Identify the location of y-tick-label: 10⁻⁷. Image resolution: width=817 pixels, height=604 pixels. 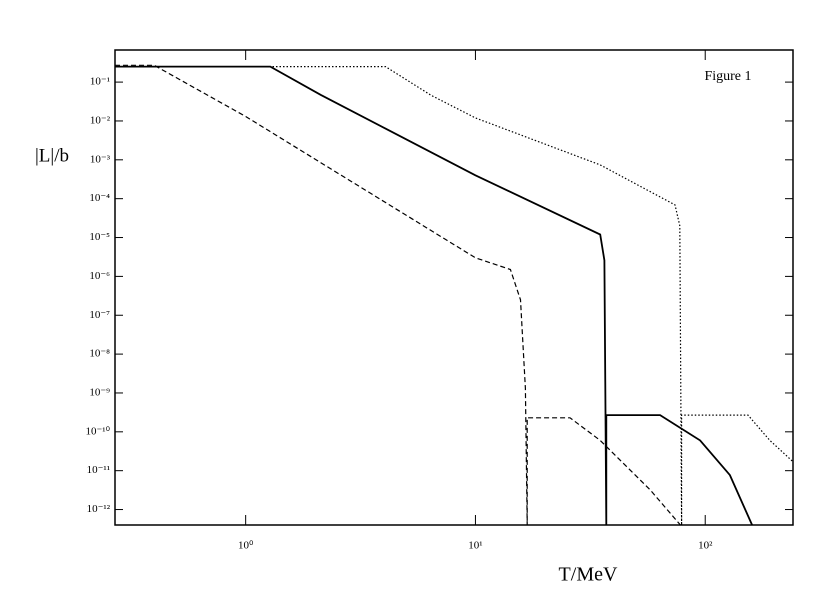
(99, 315).